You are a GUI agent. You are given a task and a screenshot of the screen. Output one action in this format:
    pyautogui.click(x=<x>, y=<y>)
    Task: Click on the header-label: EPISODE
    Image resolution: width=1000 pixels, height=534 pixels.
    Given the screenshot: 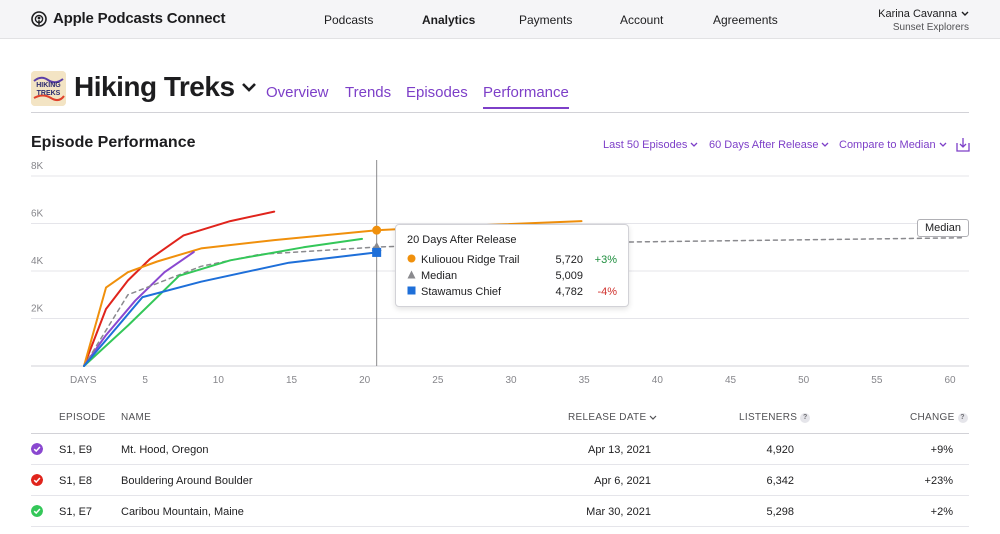 What is the action you would take?
    pyautogui.click(x=82, y=417)
    